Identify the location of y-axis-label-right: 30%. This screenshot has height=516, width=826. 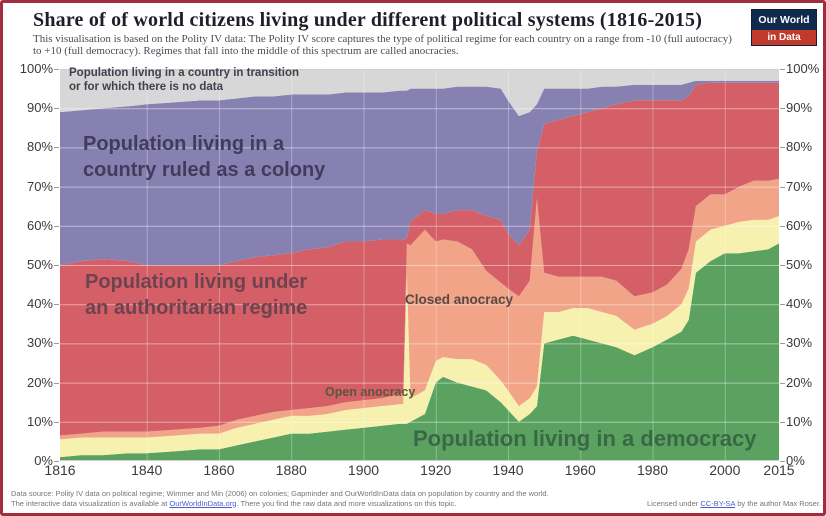
(799, 343).